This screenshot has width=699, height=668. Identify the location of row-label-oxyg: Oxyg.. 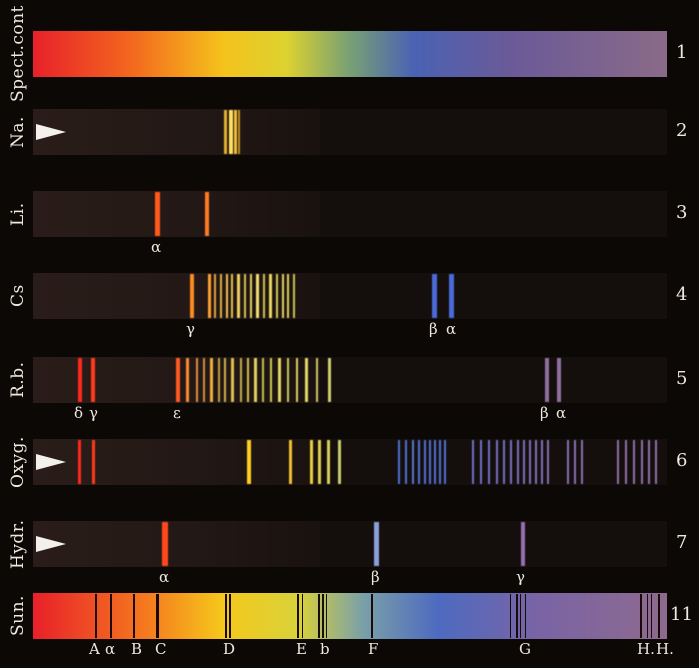
(18, 462).